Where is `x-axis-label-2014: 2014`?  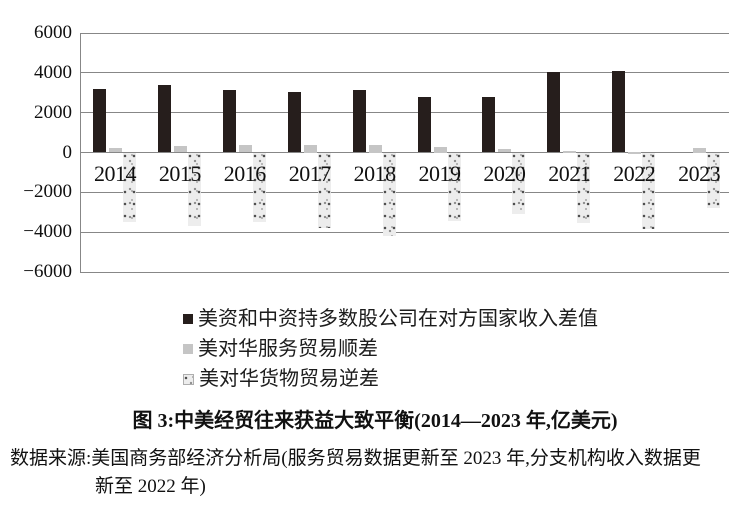 x-axis-label-2014: 2014 is located at coordinates (115, 173).